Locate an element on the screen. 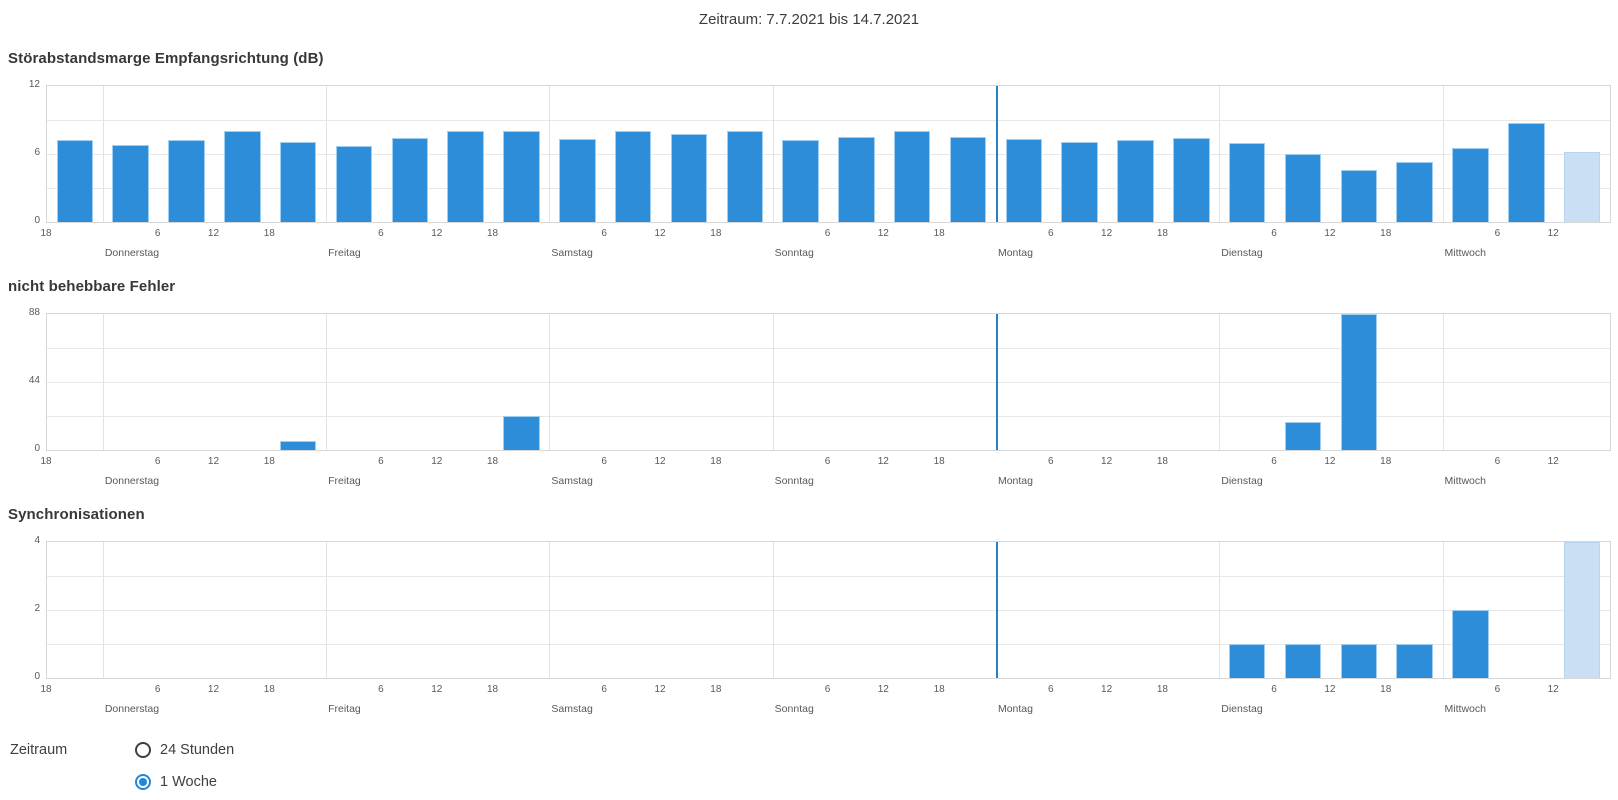 Image resolution: width=1618 pixels, height=800 pixels. day-label: Dienstag is located at coordinates (1242, 253).